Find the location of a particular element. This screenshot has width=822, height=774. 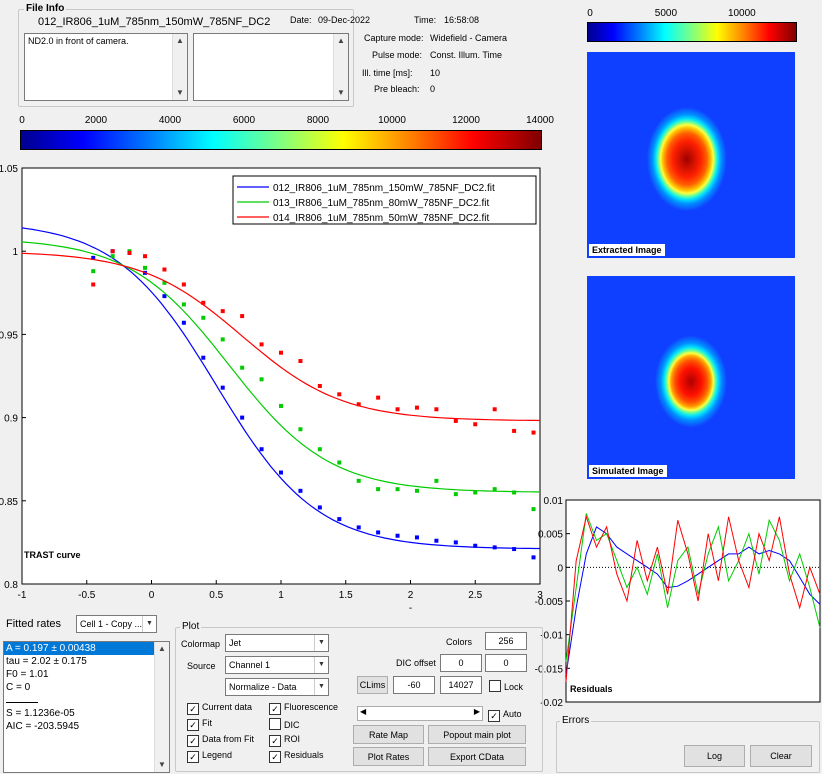

pulse-mode-label: Pulse mode: is located at coordinates (397, 55).